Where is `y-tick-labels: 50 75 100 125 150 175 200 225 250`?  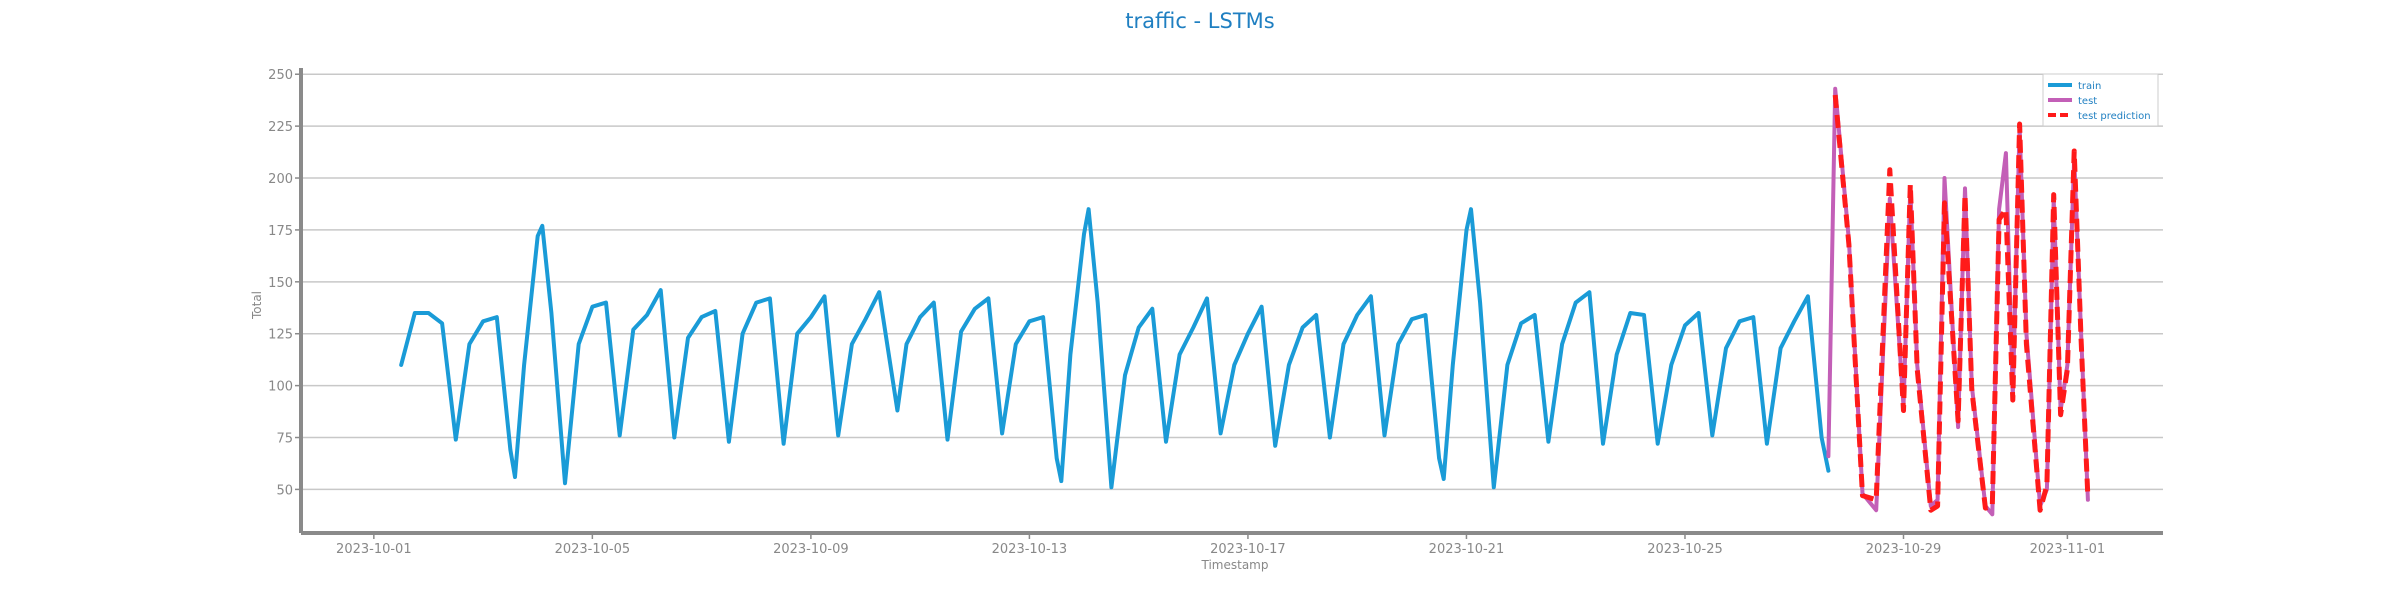 y-tick-labels: 50 75 100 125 150 175 200 225 250 is located at coordinates (280, 283).